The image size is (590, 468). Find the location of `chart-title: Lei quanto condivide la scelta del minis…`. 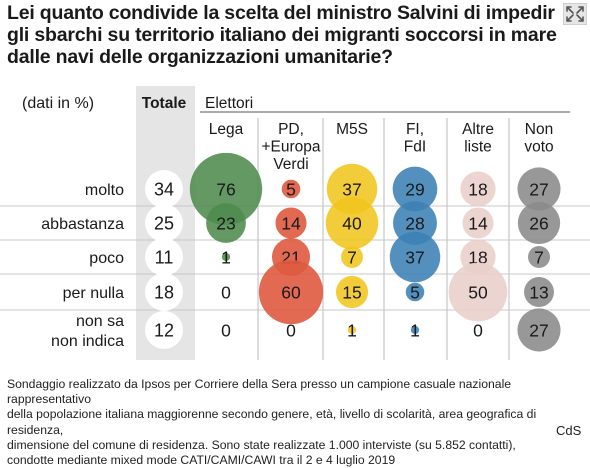

chart-title: Lei quanto condivide la scelta del minis… is located at coordinates (282, 35).